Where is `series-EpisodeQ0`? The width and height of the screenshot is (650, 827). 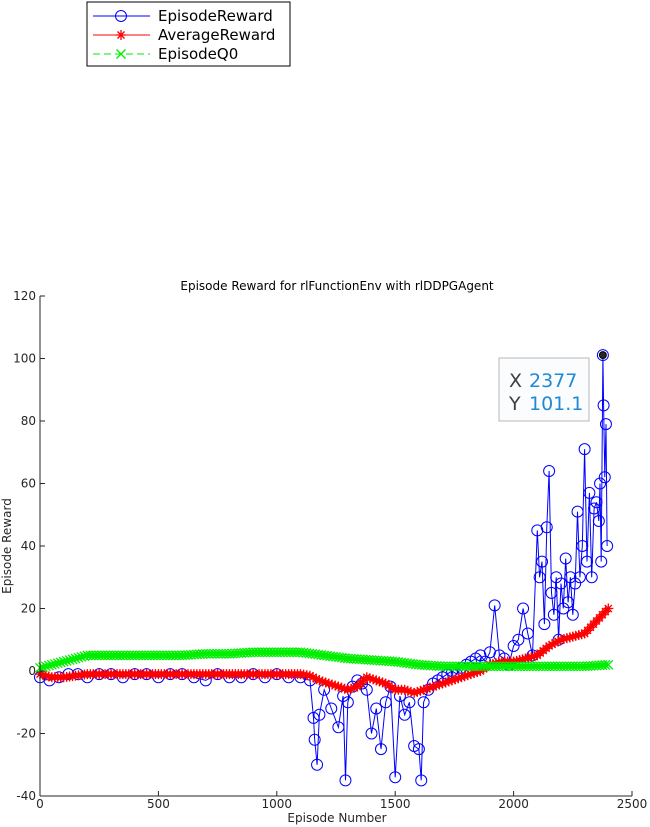 series-EpisodeQ0 is located at coordinates (324, 660).